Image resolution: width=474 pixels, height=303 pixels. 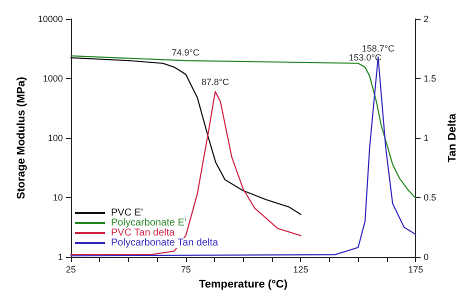 I want to click on y2-tick-label: 1, so click(x=426, y=138).